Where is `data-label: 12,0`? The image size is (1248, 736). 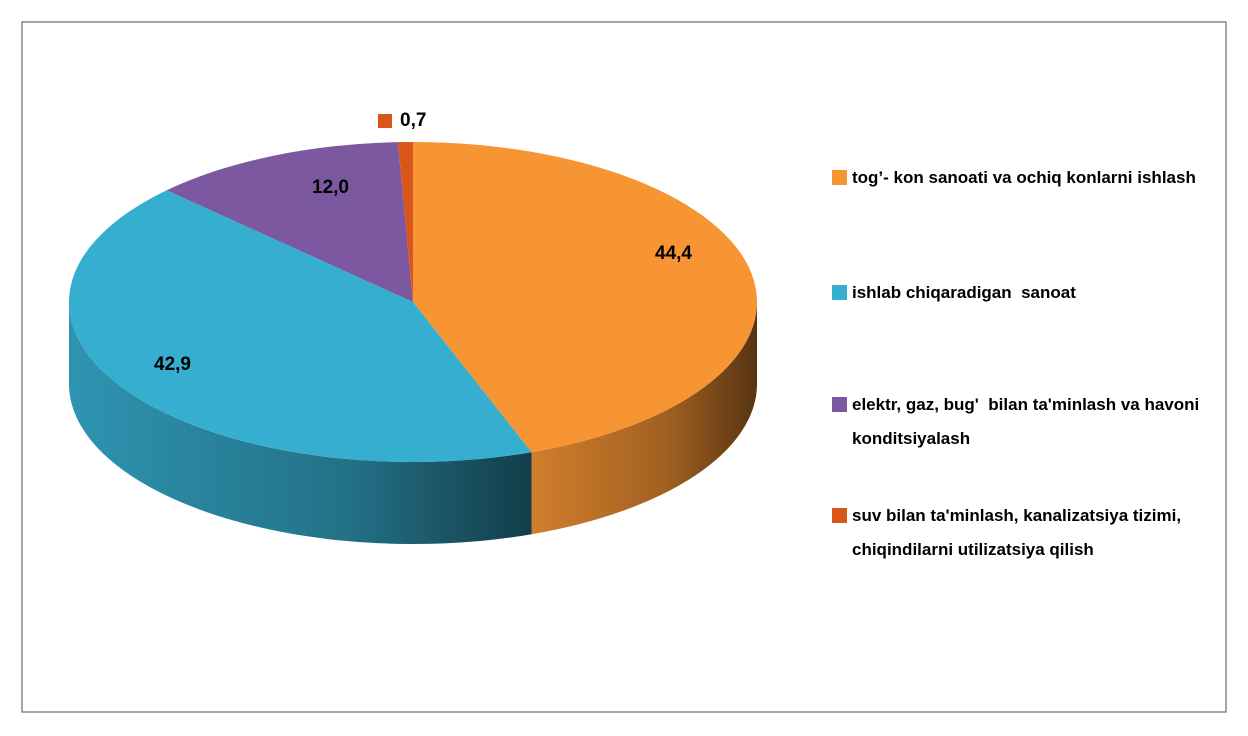
data-label: 12,0 is located at coordinates (330, 187).